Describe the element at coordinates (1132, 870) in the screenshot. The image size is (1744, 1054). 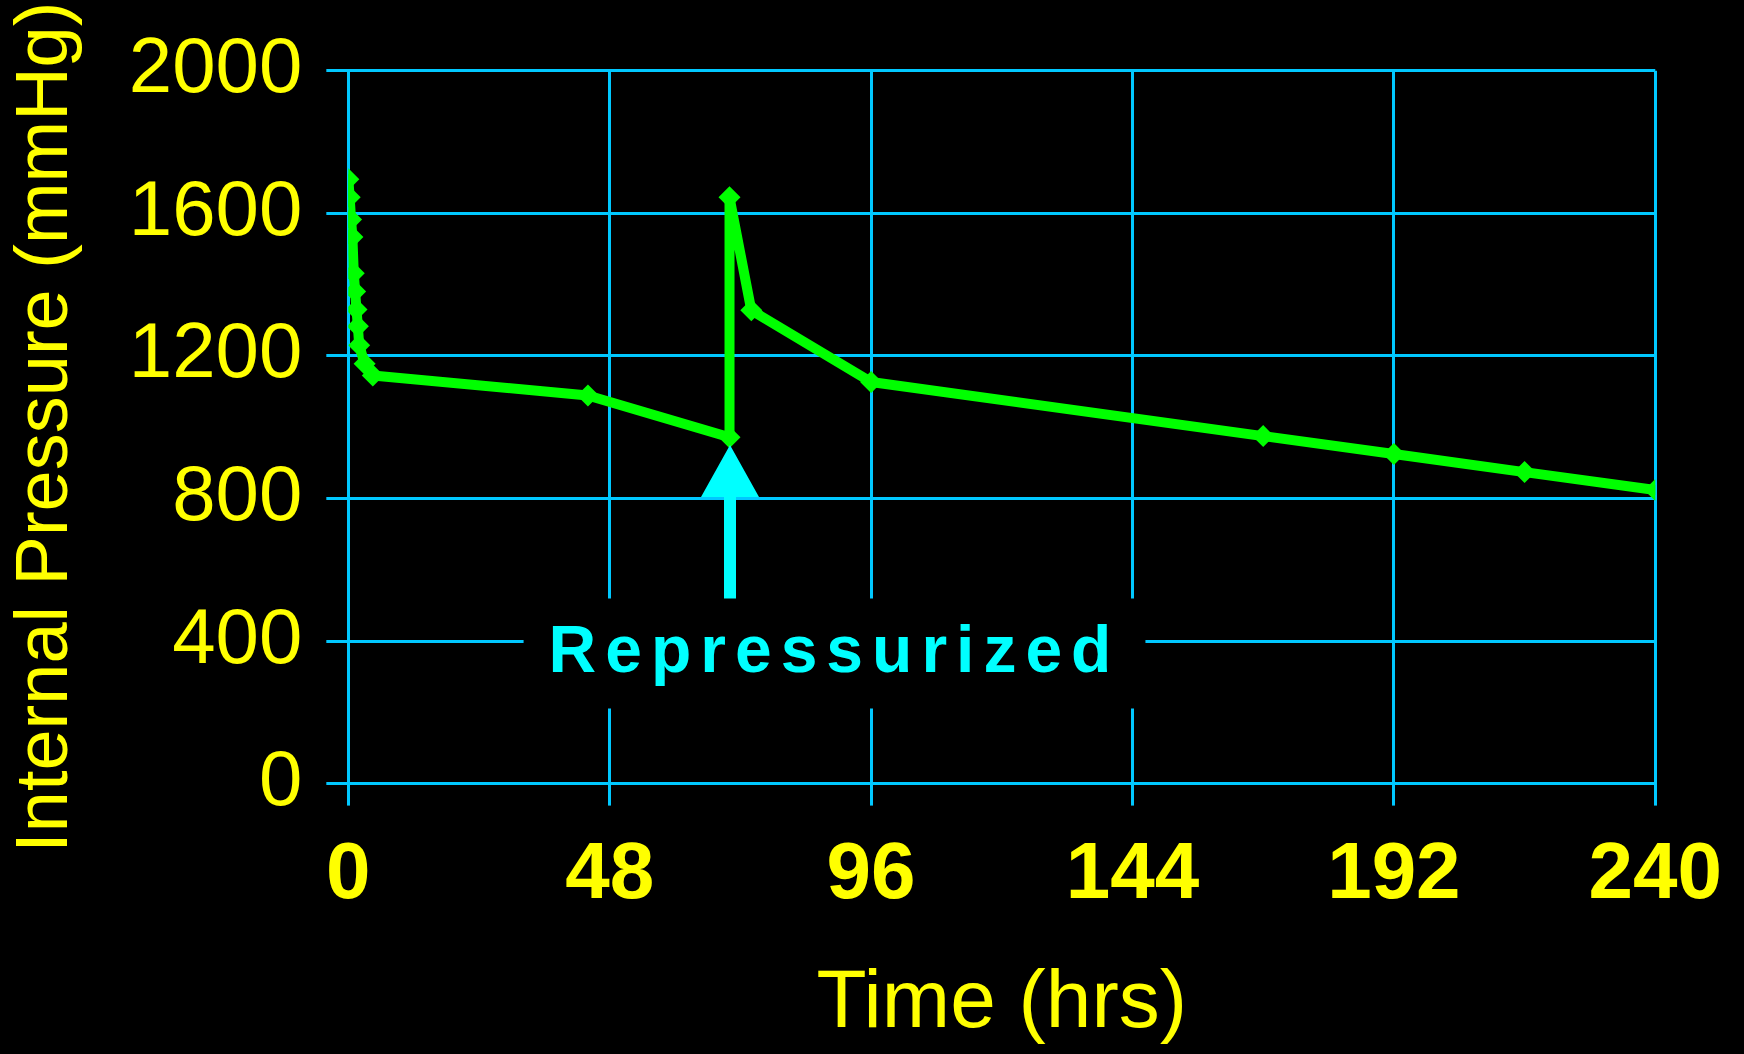
I see `x-tick-label: 144` at that location.